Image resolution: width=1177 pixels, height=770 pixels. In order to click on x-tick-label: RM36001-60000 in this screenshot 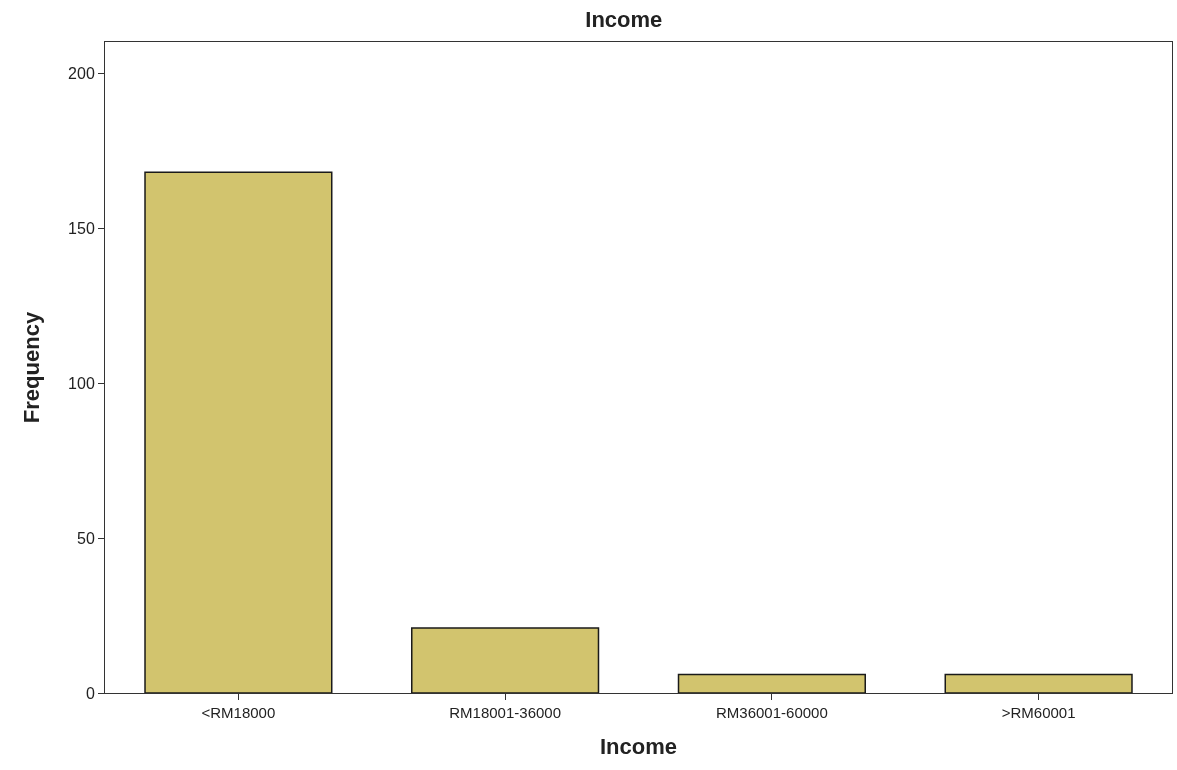, I will do `click(772, 712)`.